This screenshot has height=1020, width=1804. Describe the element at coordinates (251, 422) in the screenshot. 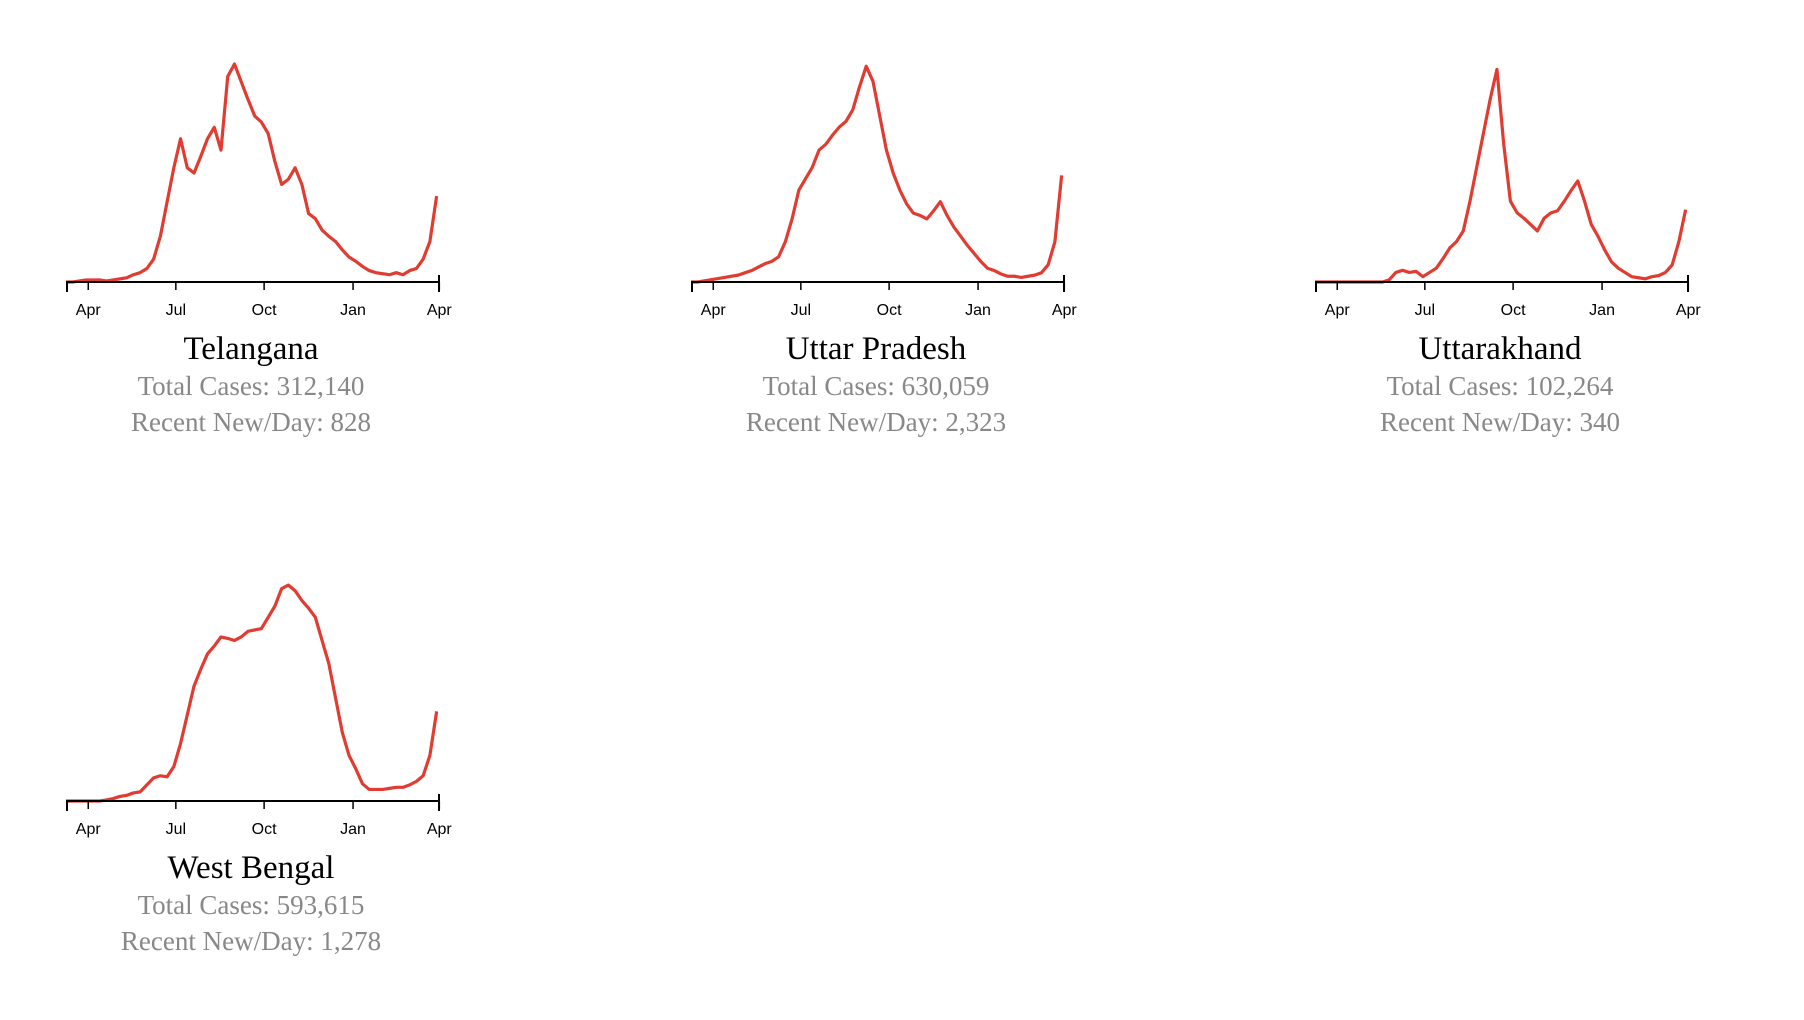

I see `recent-new-per-day: Recent New/Day: 828` at that location.